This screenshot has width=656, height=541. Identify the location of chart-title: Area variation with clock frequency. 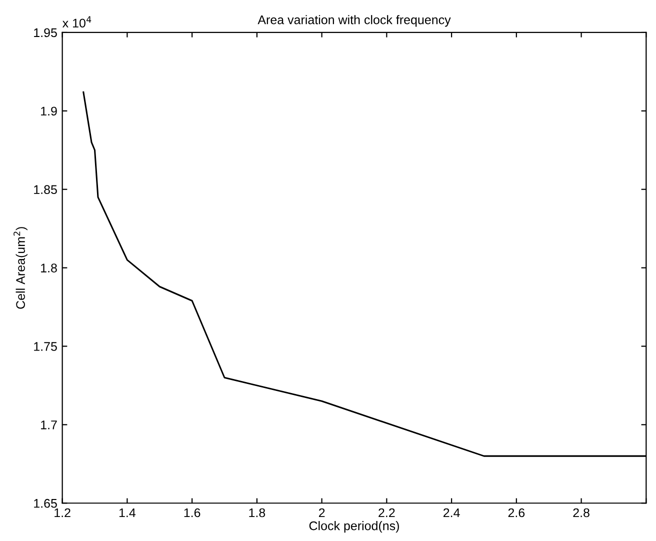
(354, 21).